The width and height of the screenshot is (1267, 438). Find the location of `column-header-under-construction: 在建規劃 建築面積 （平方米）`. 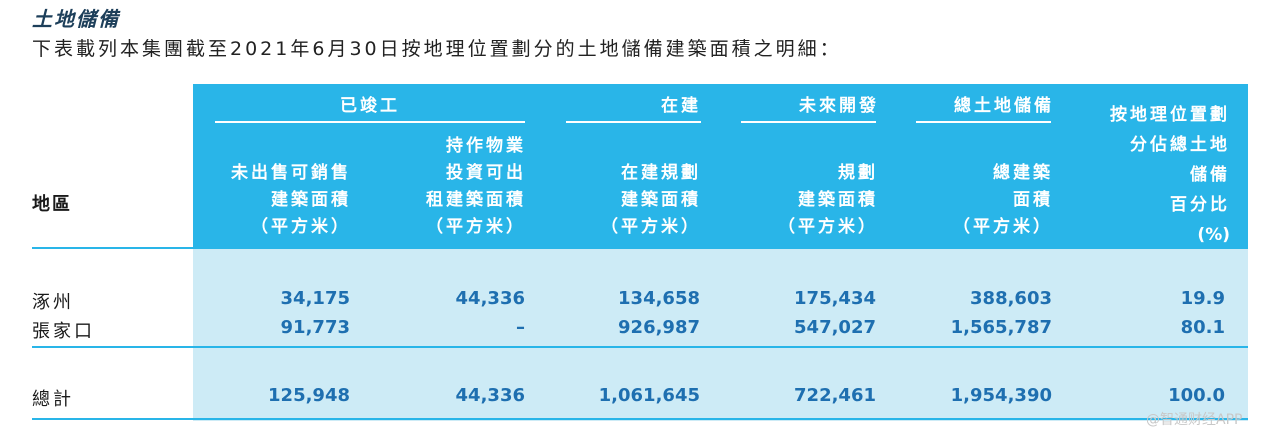

column-header-under-construction: 在建規劃 建築面積 （平方米） is located at coordinates (651, 200).